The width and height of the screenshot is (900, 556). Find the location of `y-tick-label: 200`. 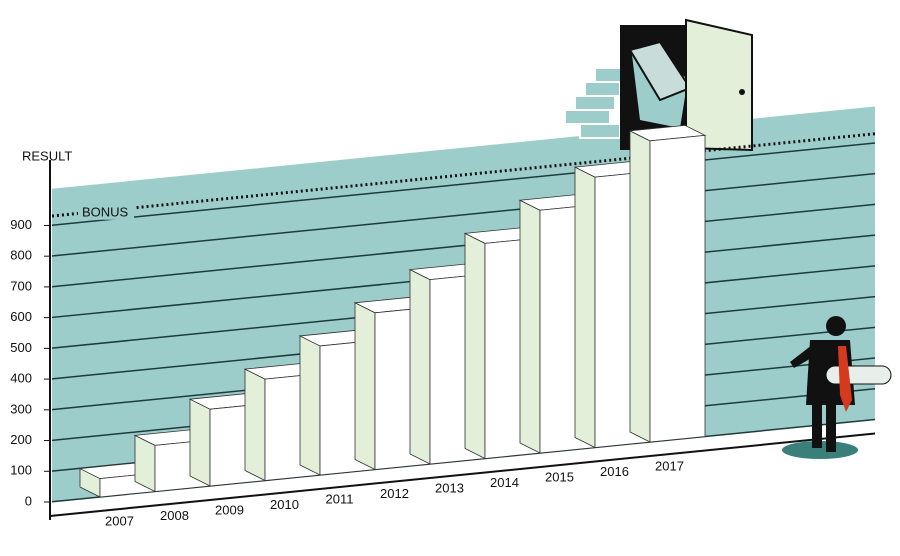

y-tick-label: 200 is located at coordinates (21, 439).